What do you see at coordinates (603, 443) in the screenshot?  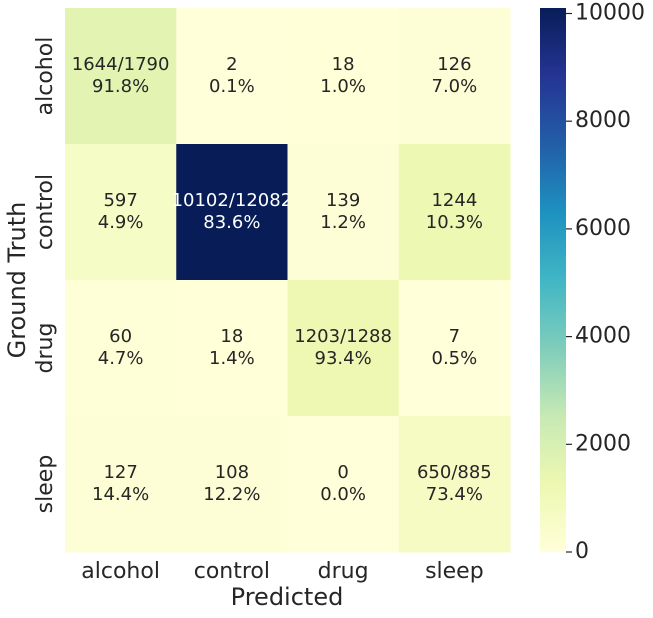 I see `colorbar-tick-label: 2000` at bounding box center [603, 443].